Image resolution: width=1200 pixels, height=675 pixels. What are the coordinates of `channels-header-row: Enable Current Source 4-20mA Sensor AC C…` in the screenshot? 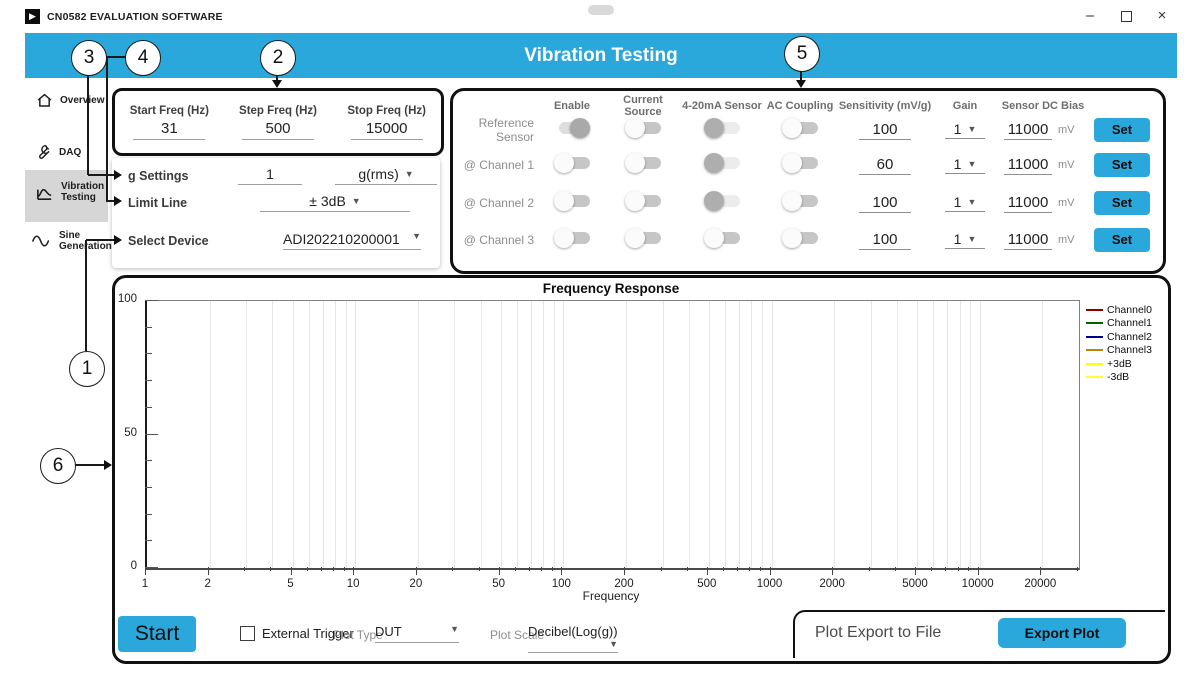 It's located at (806, 106).